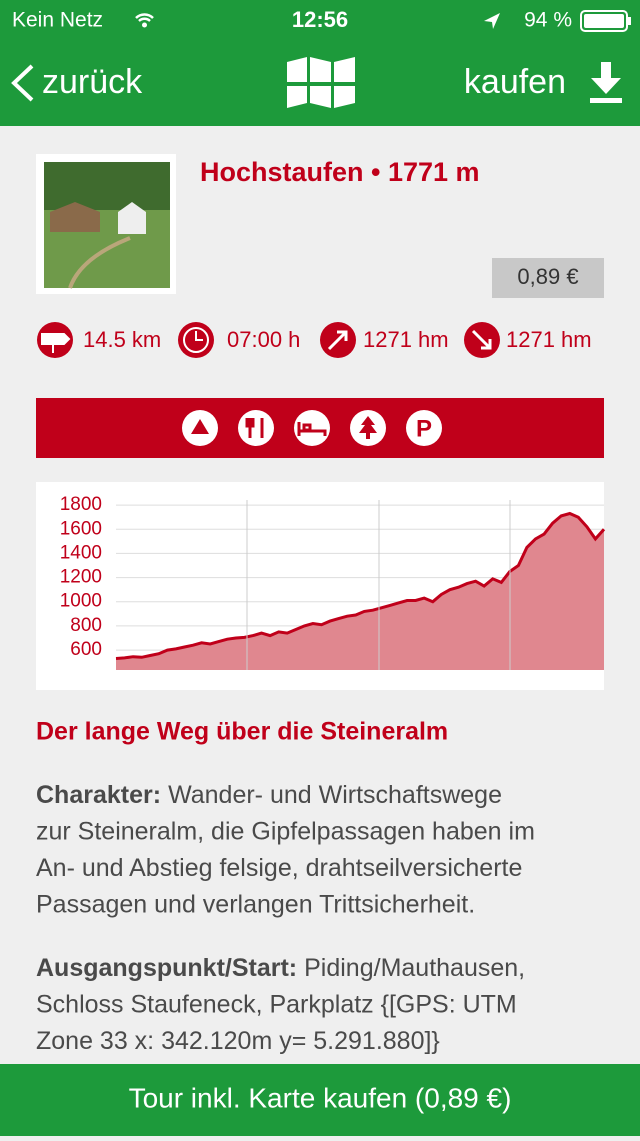  Describe the element at coordinates (99, 262) in the screenshot. I see `photo-path` at that location.